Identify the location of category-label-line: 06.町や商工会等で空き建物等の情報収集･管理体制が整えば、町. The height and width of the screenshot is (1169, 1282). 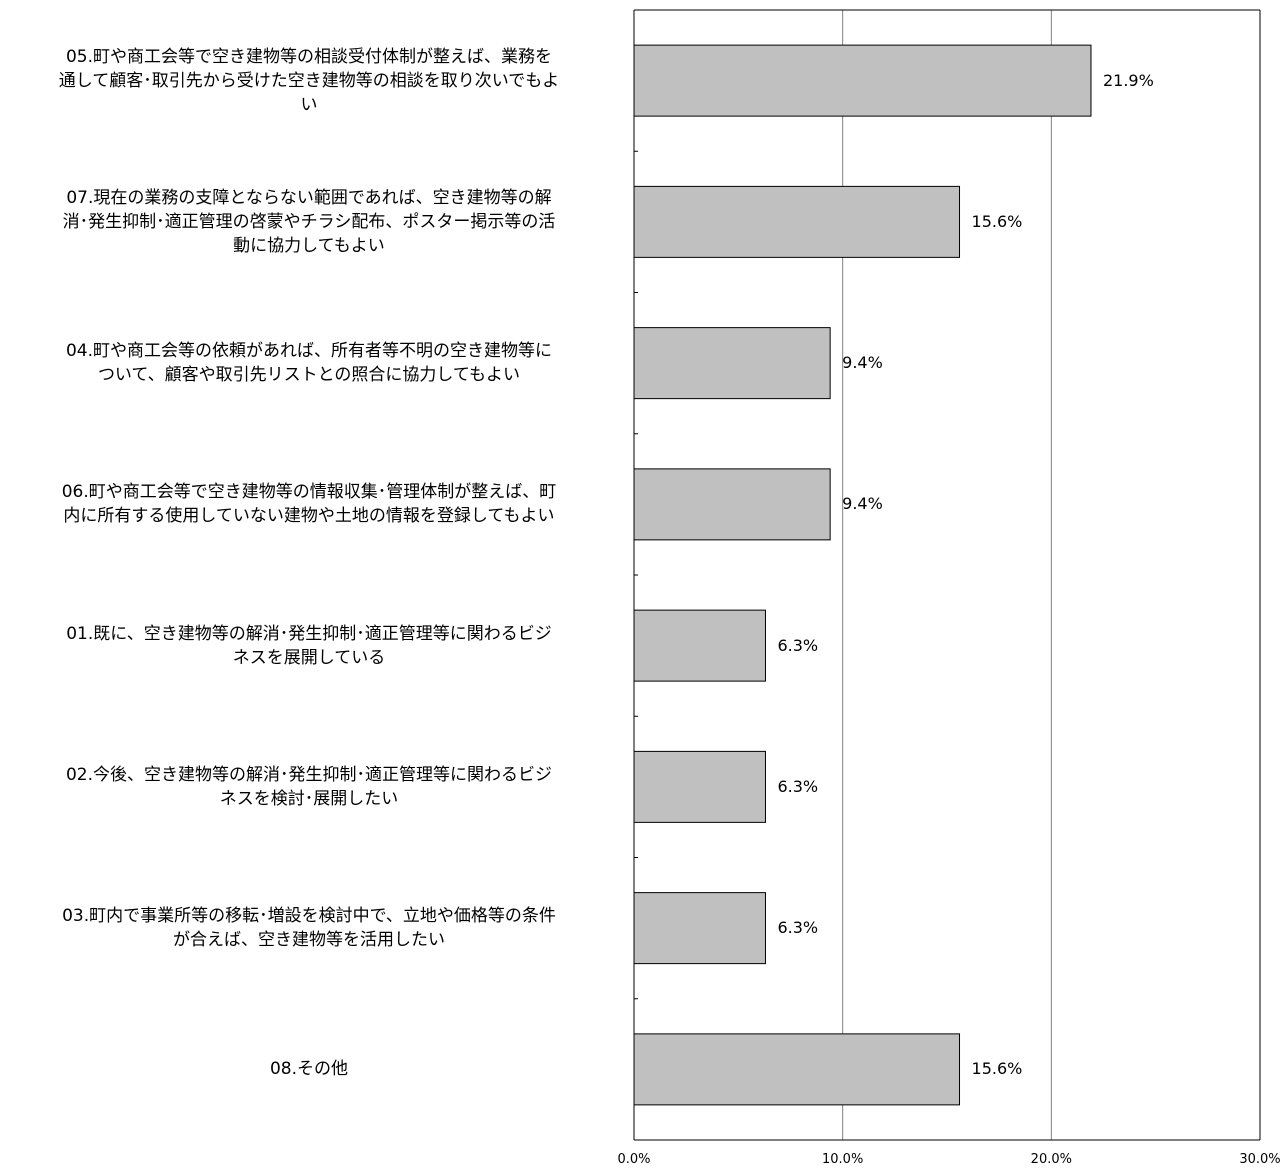
(309, 492).